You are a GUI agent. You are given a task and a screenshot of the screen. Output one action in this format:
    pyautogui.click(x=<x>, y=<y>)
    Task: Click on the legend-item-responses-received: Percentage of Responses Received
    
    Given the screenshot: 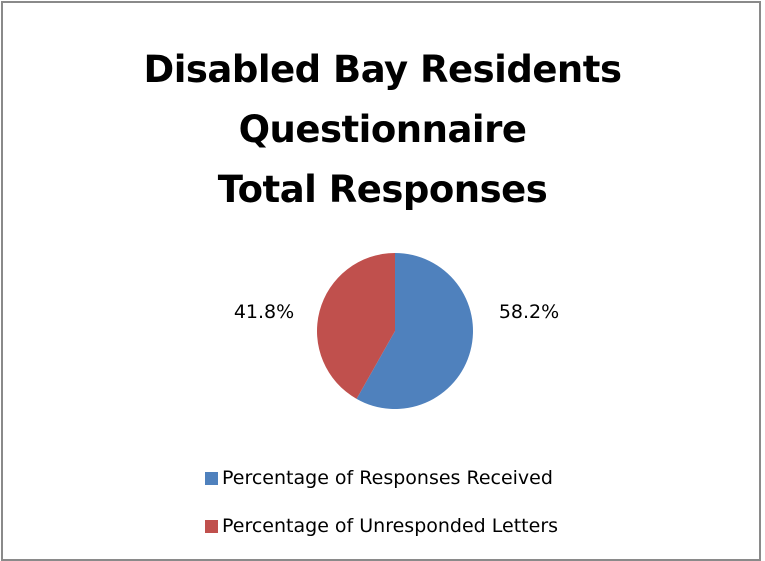 What is the action you would take?
    pyautogui.click(x=381, y=478)
    